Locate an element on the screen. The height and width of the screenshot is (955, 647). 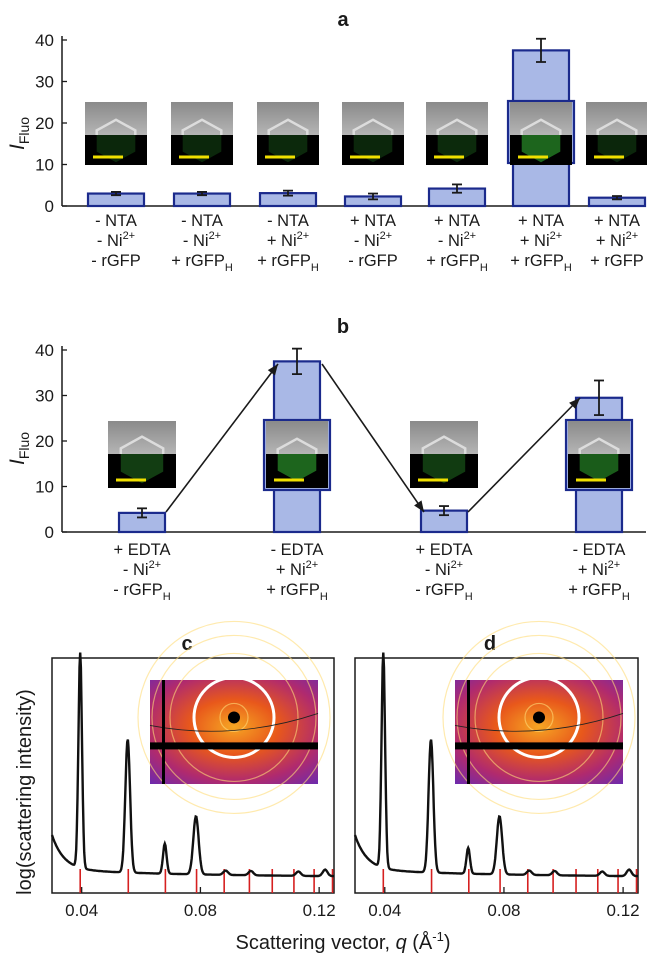
xrd-xlabel: Scattering vector, q (Å-1) is located at coordinates (343, 941).